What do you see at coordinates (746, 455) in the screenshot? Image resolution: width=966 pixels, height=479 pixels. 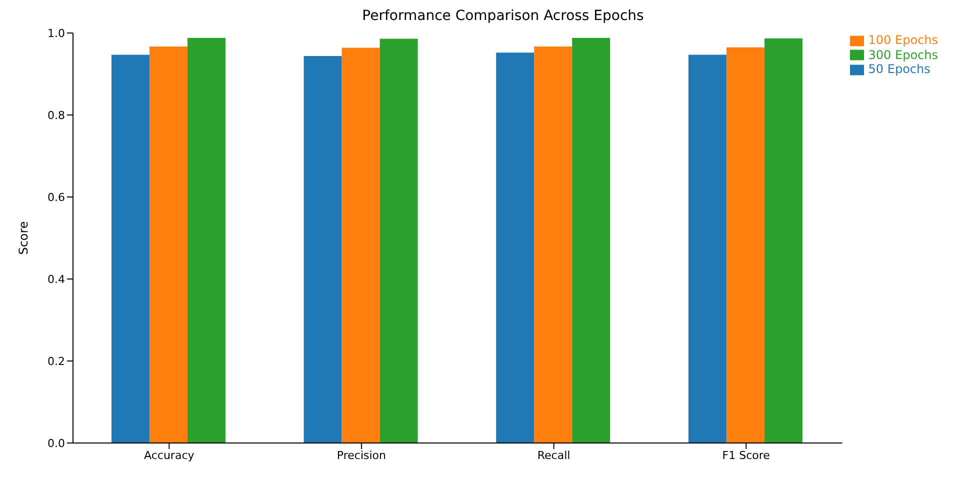 I see `x-tick-label: F1 Score` at bounding box center [746, 455].